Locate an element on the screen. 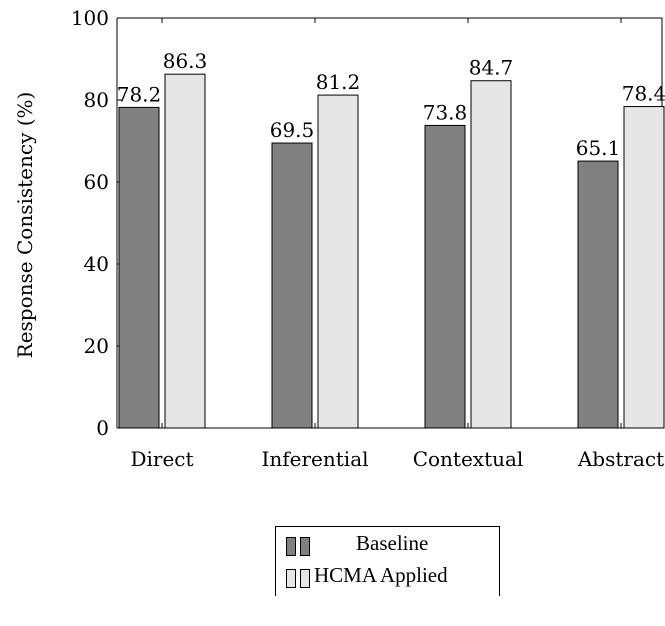  x-tick-label: Inferential is located at coordinates (314, 459).